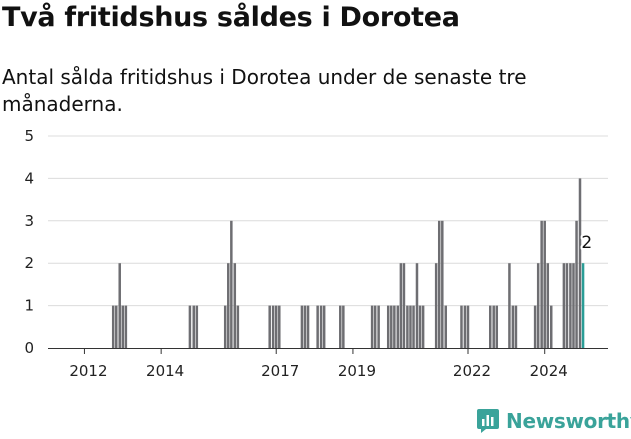  What do you see at coordinates (29, 136) in the screenshot?
I see `y-tick-label: 5` at bounding box center [29, 136].